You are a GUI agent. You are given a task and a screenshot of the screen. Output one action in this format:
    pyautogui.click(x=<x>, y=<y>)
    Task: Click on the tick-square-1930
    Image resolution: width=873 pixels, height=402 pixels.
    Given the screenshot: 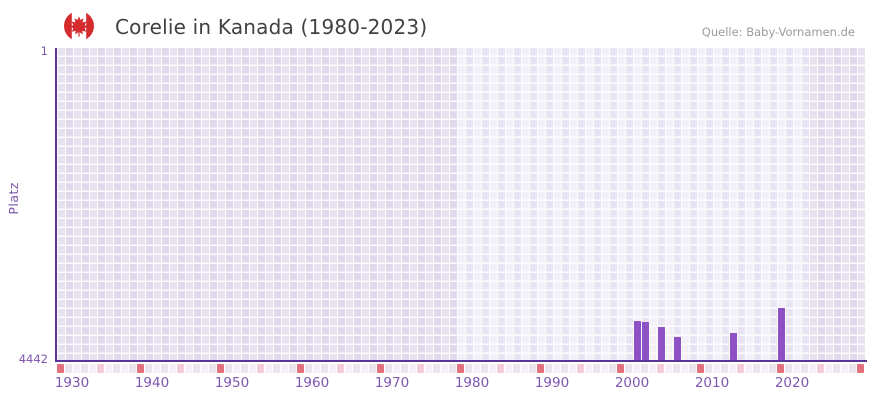 What is the action you would take?
    pyautogui.click(x=60, y=368)
    